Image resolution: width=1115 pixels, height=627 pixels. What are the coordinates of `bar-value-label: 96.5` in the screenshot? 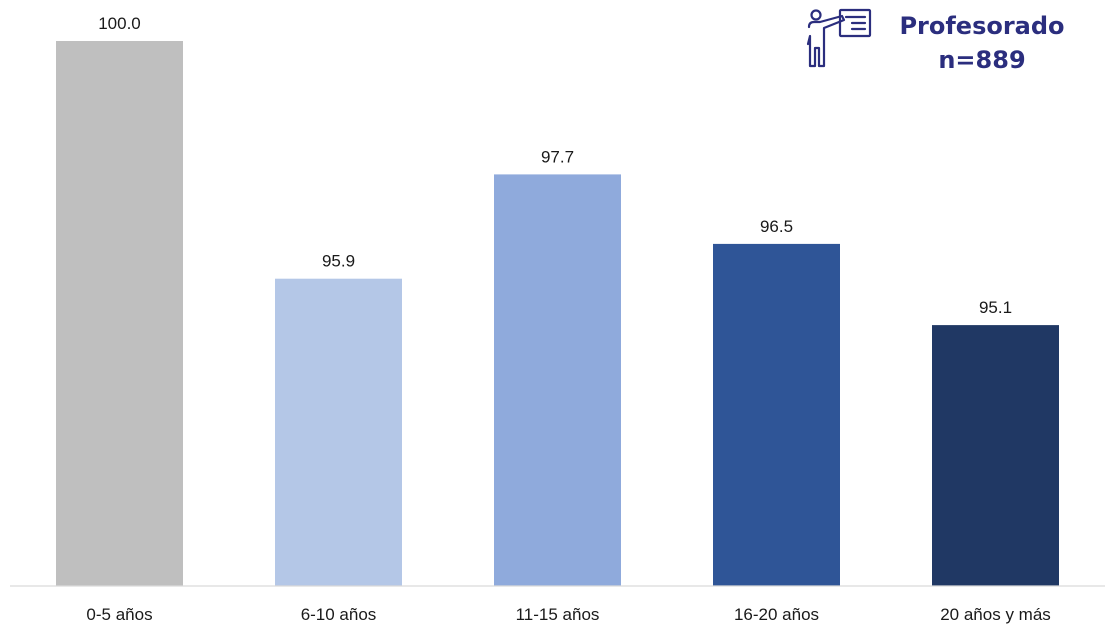 It's located at (776, 226).